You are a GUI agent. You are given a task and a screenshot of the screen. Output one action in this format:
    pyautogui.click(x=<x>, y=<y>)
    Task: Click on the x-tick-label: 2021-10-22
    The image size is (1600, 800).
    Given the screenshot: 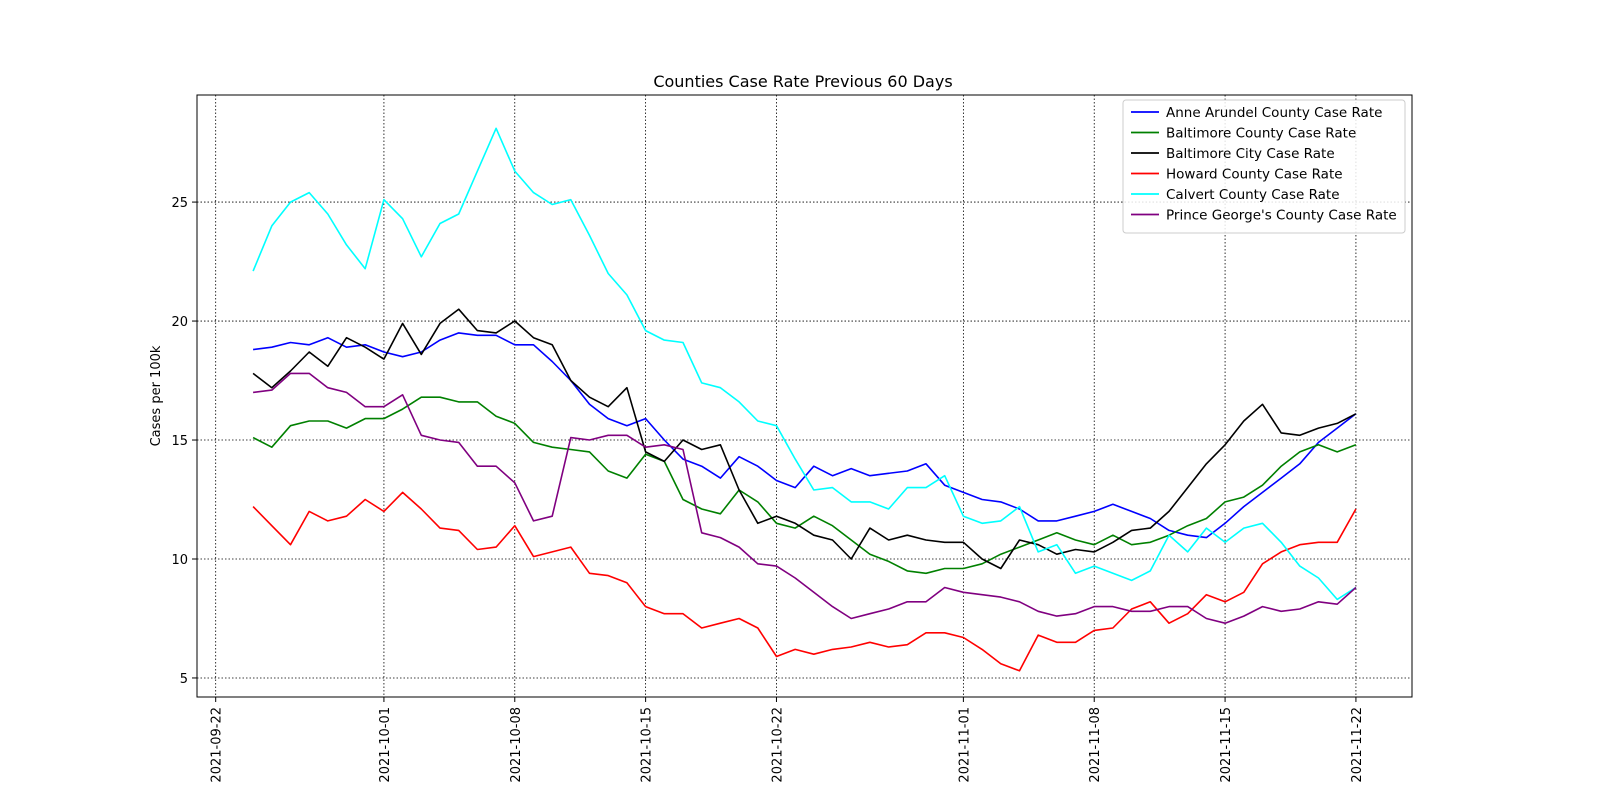 What is the action you would take?
    pyautogui.click(x=777, y=745)
    